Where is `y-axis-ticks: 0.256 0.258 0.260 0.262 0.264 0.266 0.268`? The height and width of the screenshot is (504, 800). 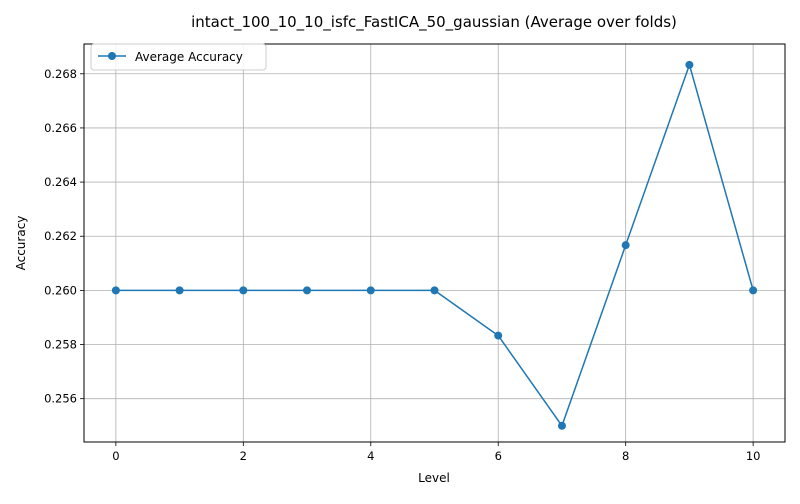
y-axis-ticks: 0.256 0.258 0.260 0.262 0.264 0.266 0.268 is located at coordinates (64, 236).